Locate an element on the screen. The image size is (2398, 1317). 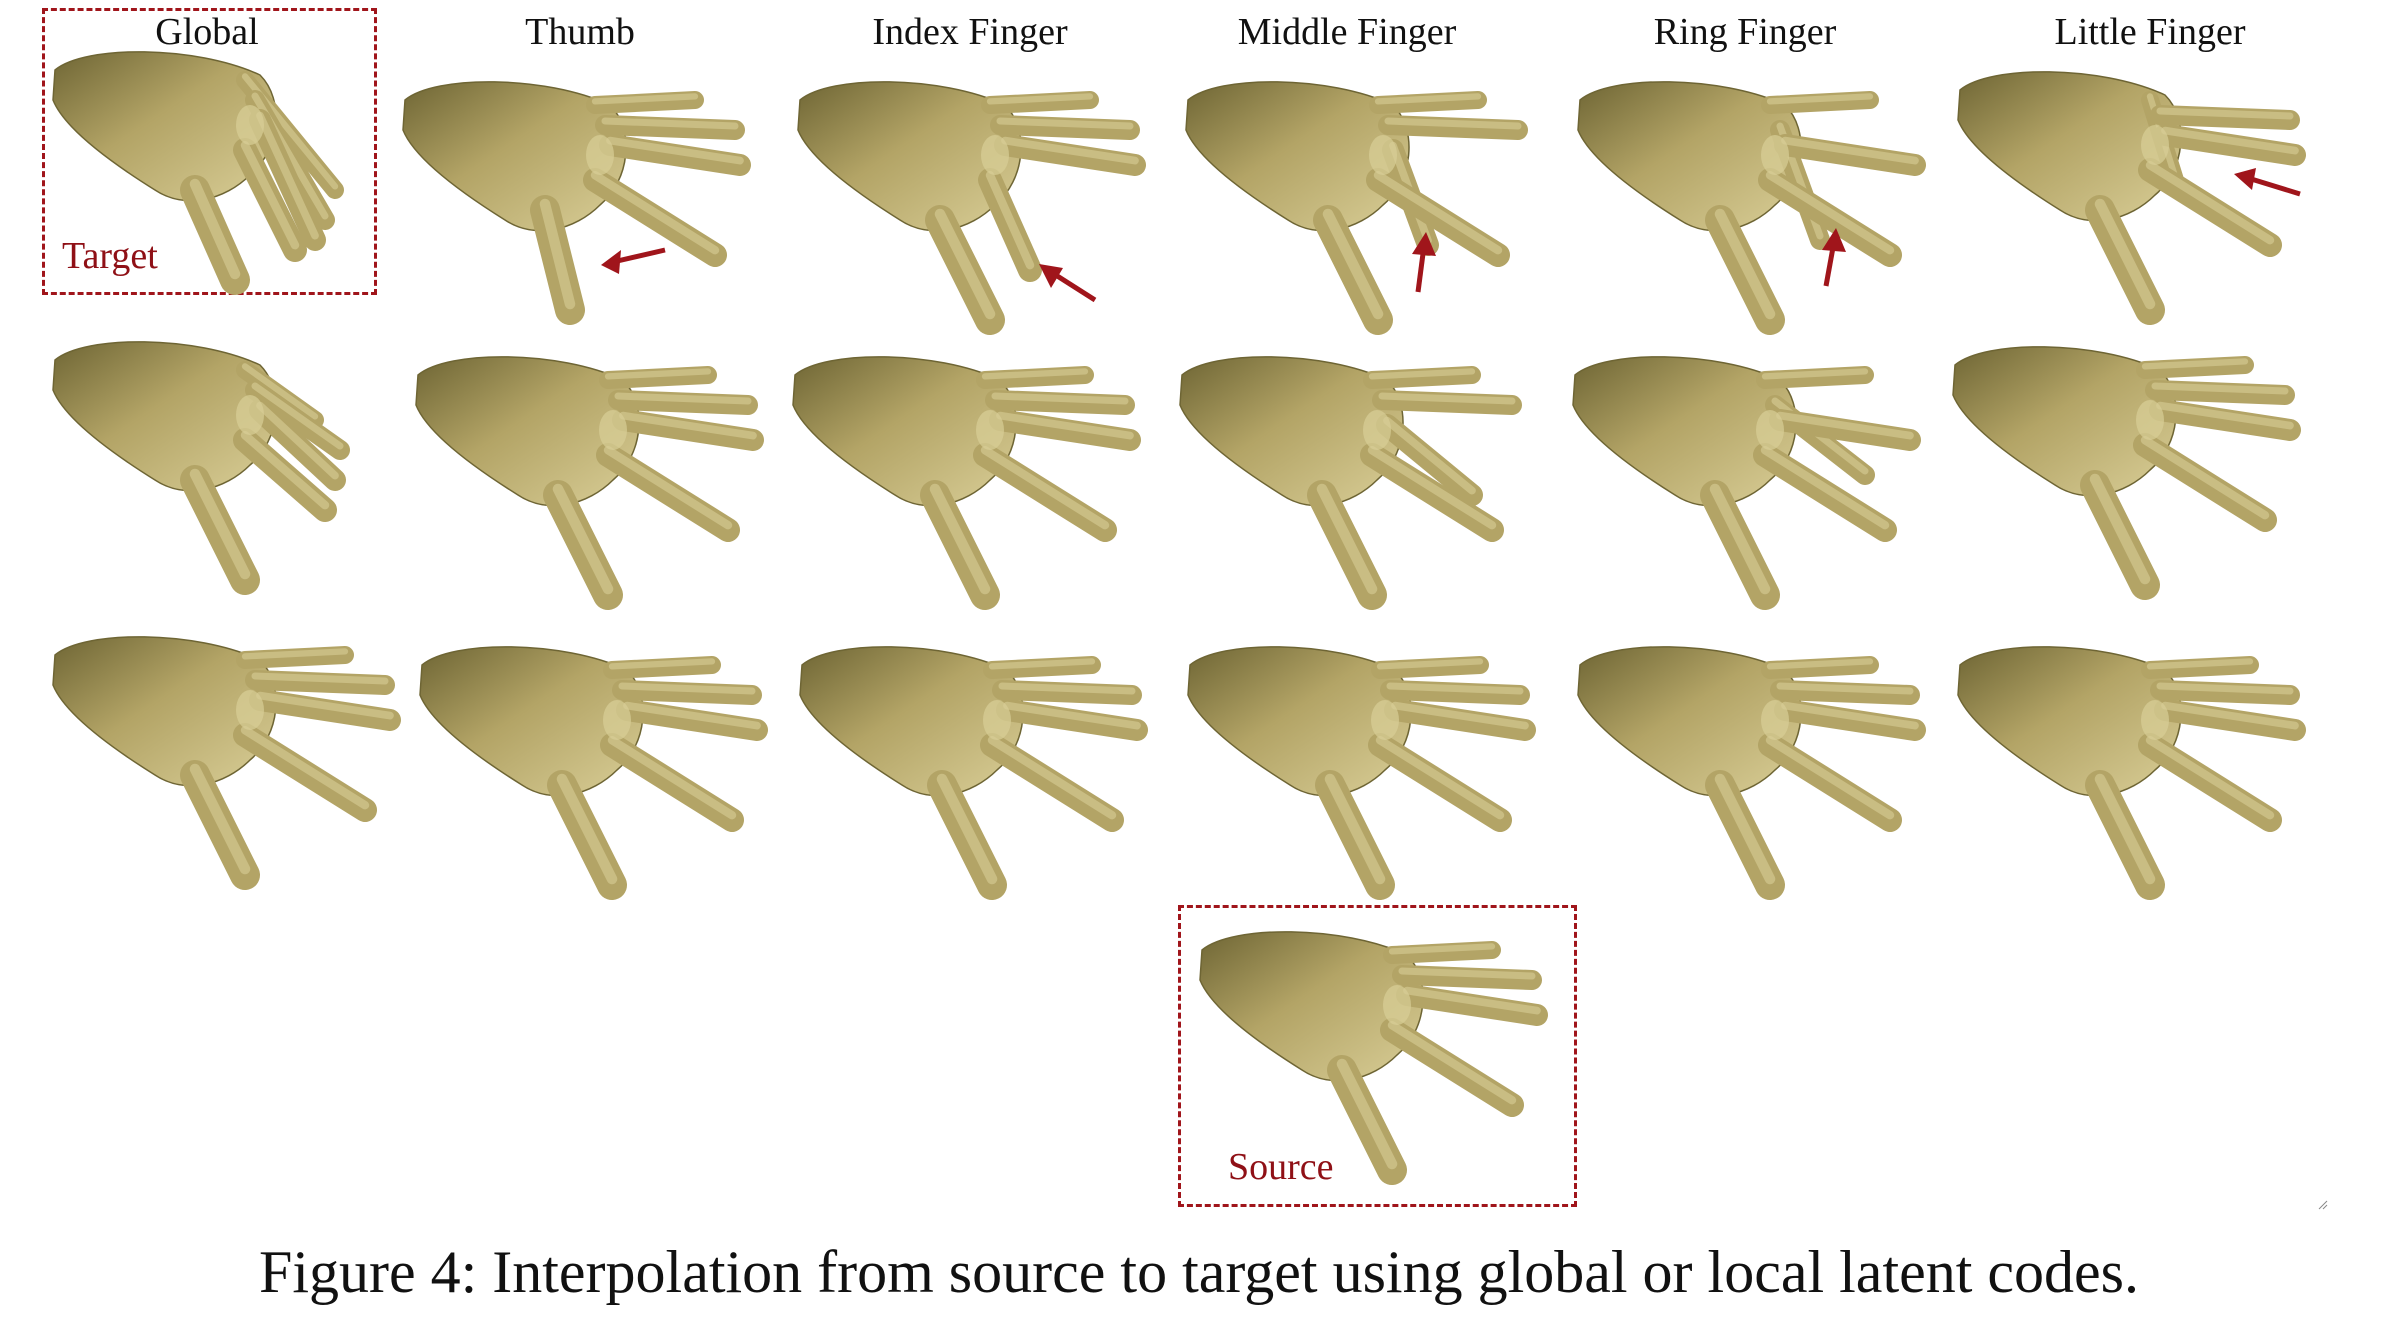
hand-render-index-row2 is located at coordinates (965, 480).